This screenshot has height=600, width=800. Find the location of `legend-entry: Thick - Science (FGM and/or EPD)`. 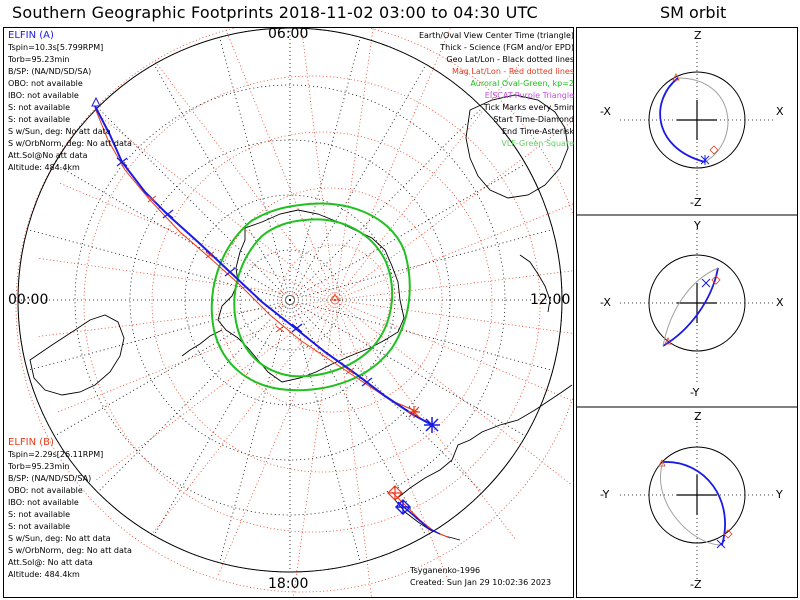

legend-entry: Thick - Science (FGM and/or EPD) is located at coordinates (507, 47).